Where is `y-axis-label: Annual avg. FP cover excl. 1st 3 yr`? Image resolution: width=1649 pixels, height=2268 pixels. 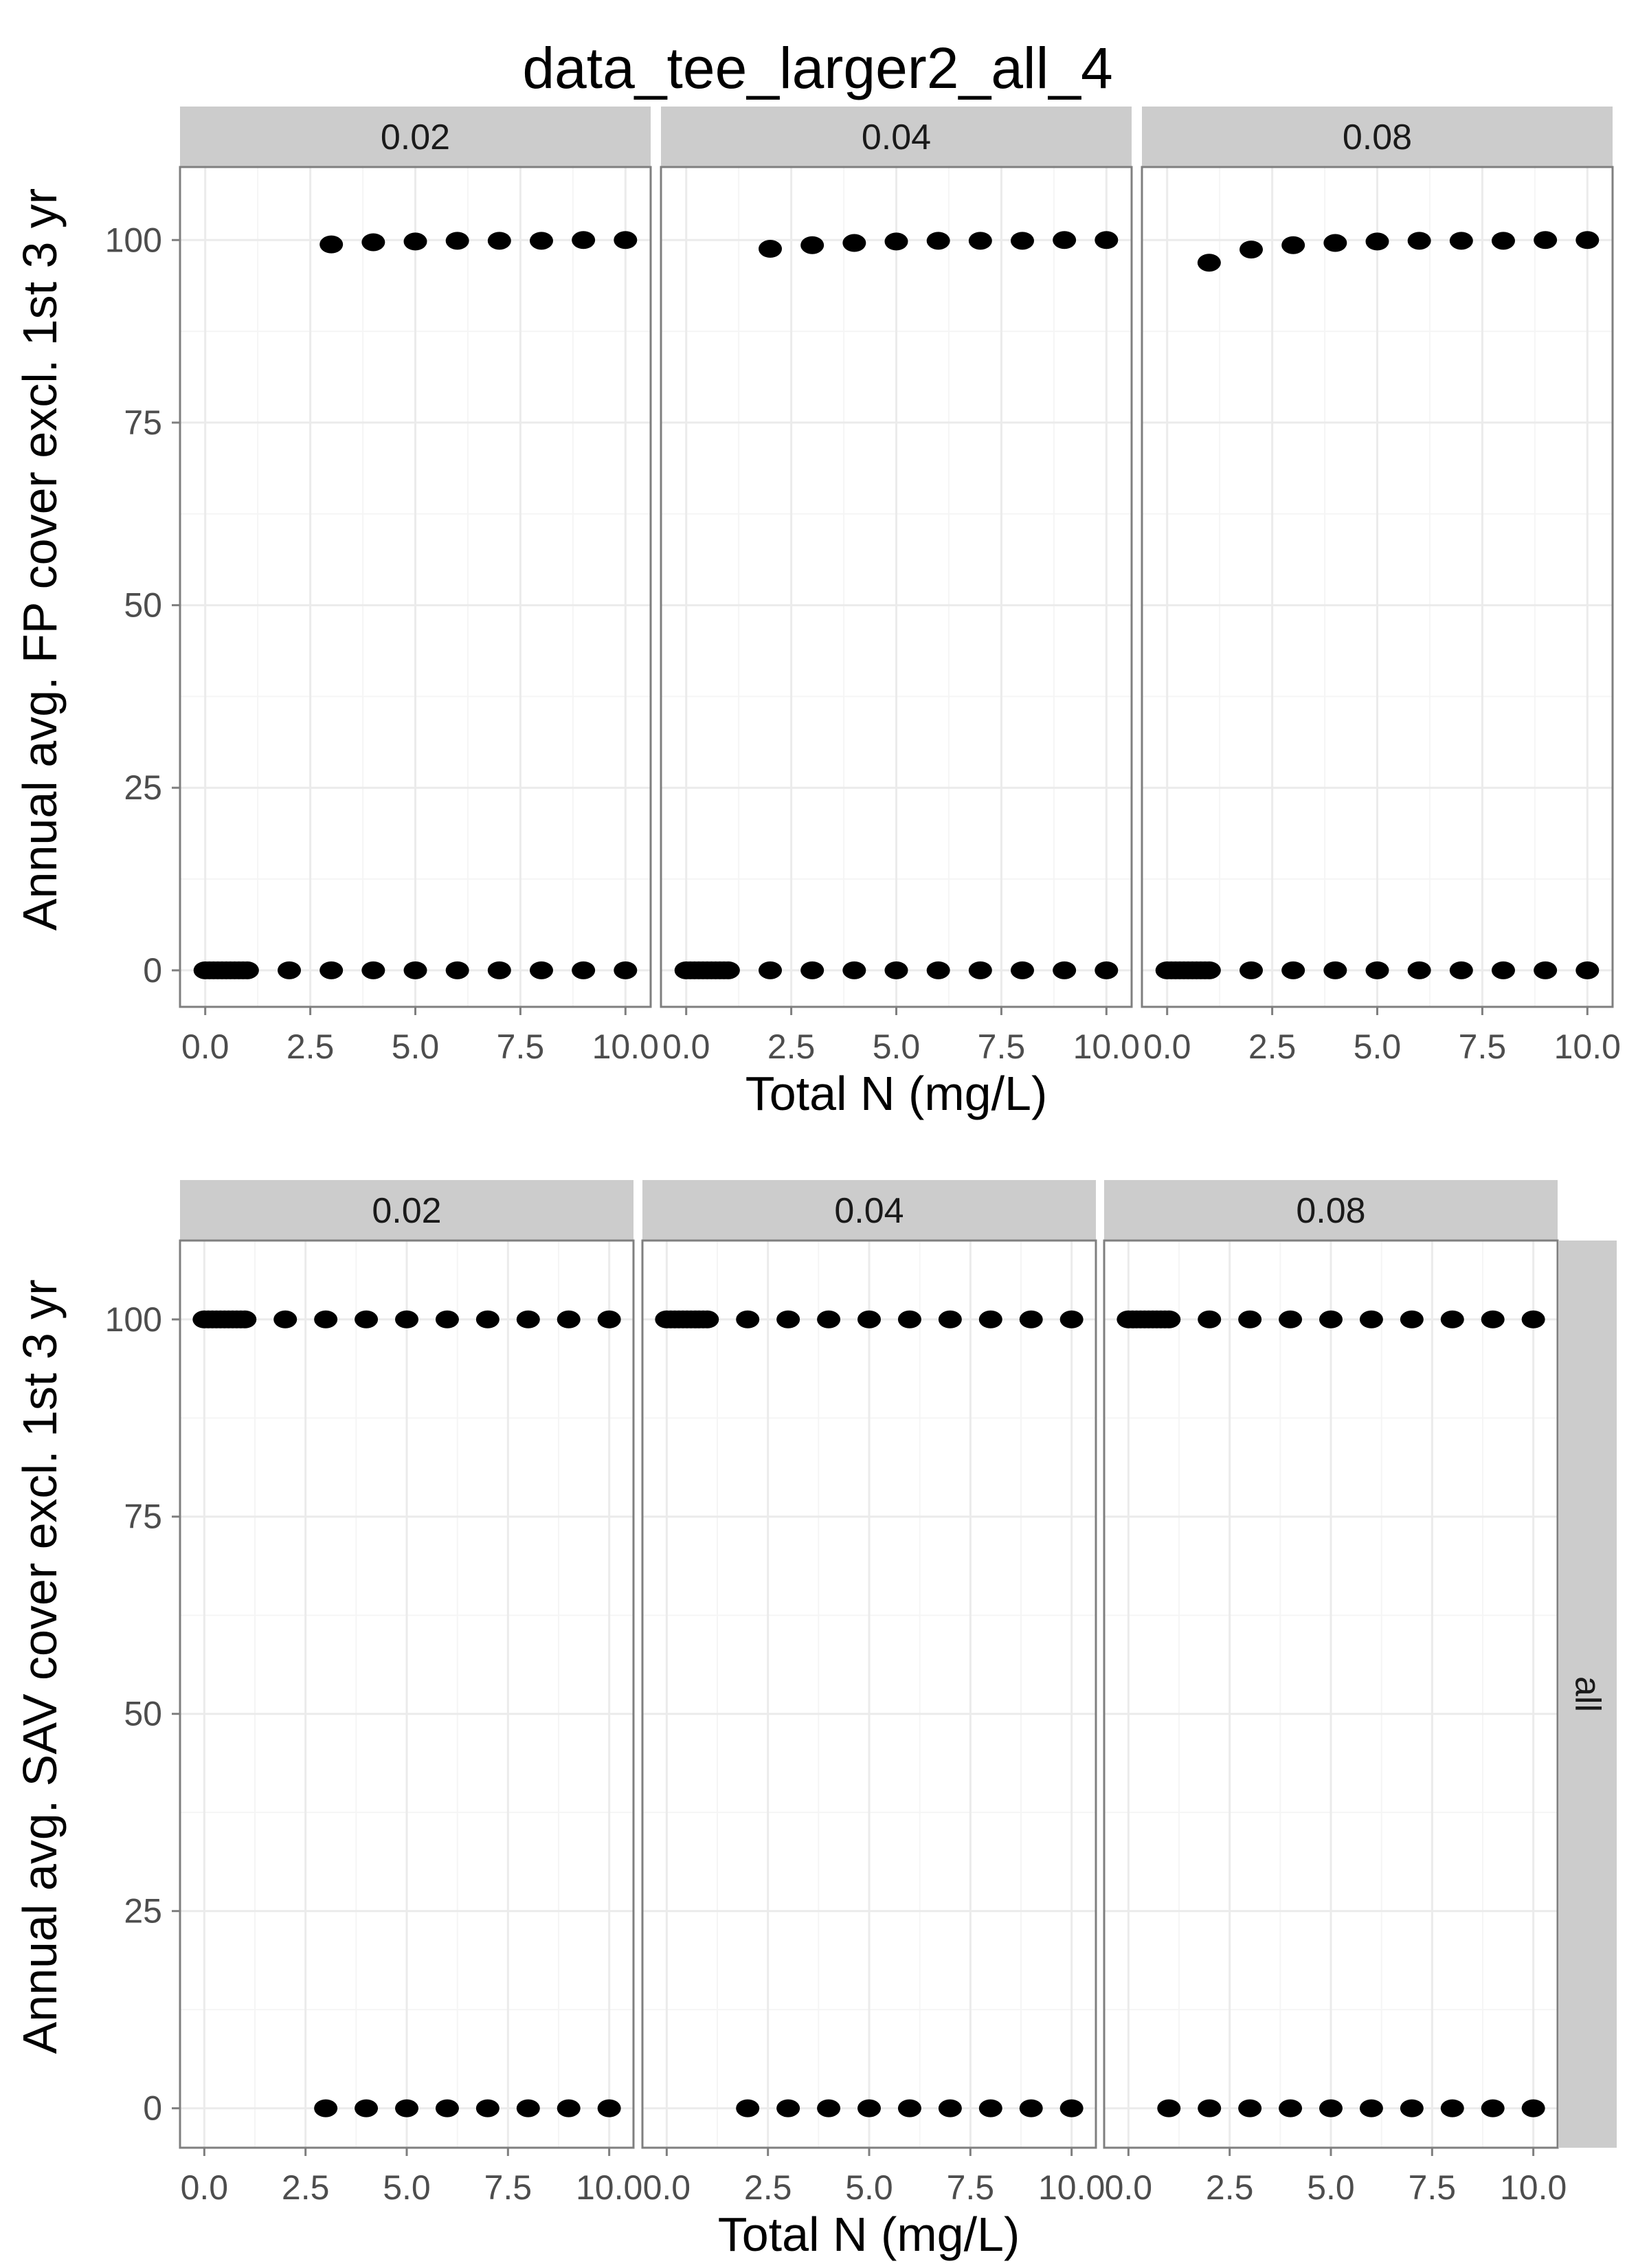 y-axis-label: Annual avg. FP cover excl. 1st 3 yr is located at coordinates (40, 559).